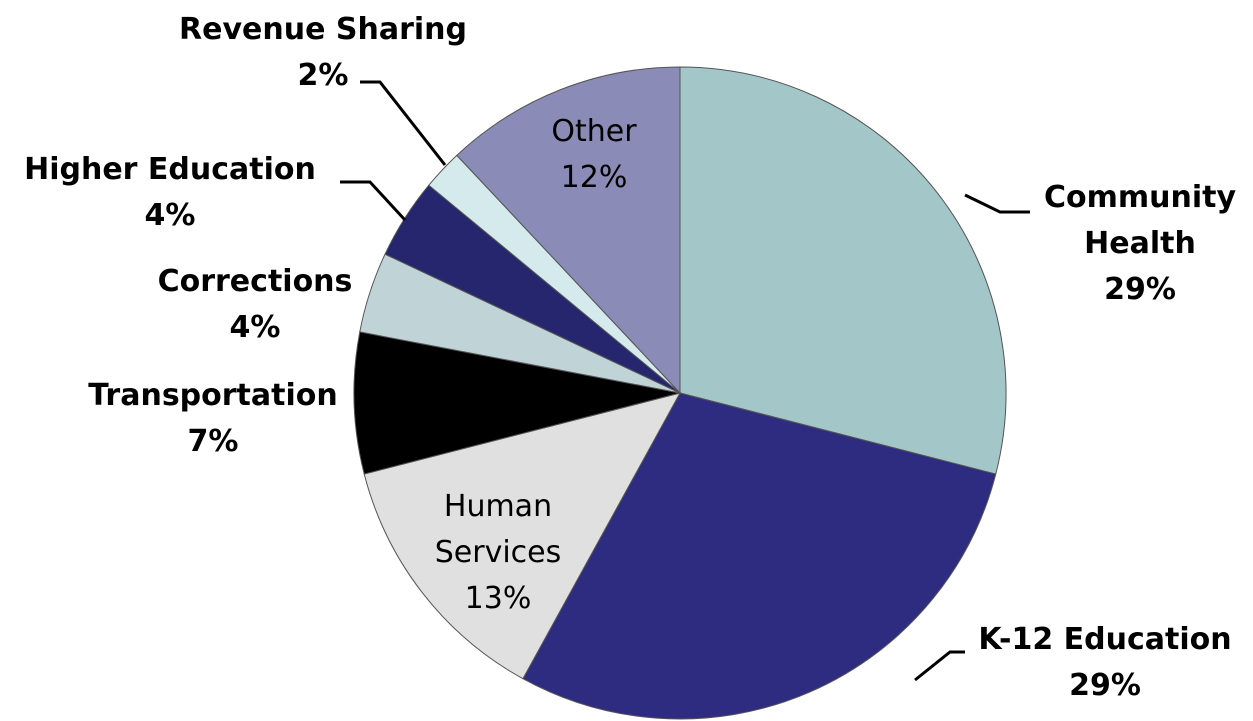 Image resolution: width=1253 pixels, height=721 pixels. I want to click on slice-label: Human Services 13%, so click(498, 553).